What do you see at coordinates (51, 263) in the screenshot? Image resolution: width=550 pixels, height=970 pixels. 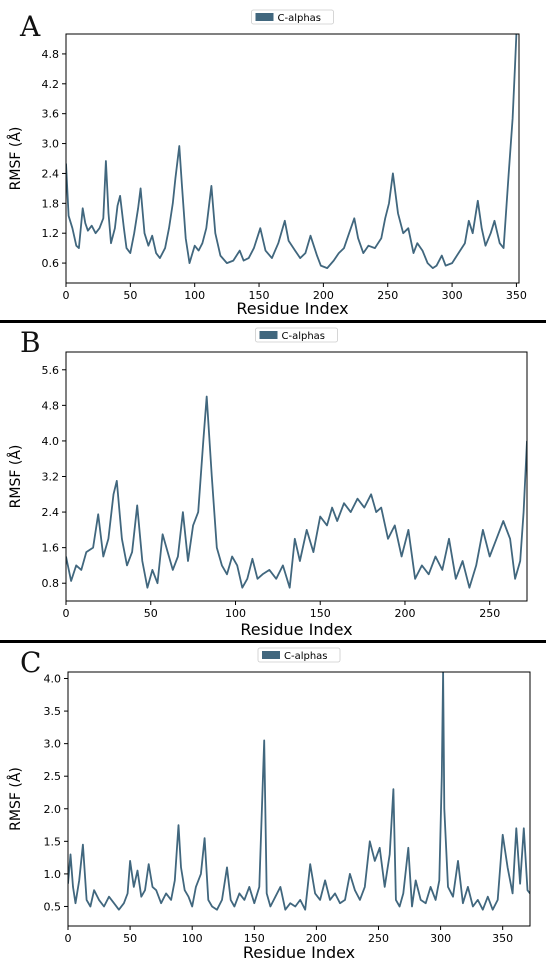 I see `y-tick-label: 0.6` at bounding box center [51, 263].